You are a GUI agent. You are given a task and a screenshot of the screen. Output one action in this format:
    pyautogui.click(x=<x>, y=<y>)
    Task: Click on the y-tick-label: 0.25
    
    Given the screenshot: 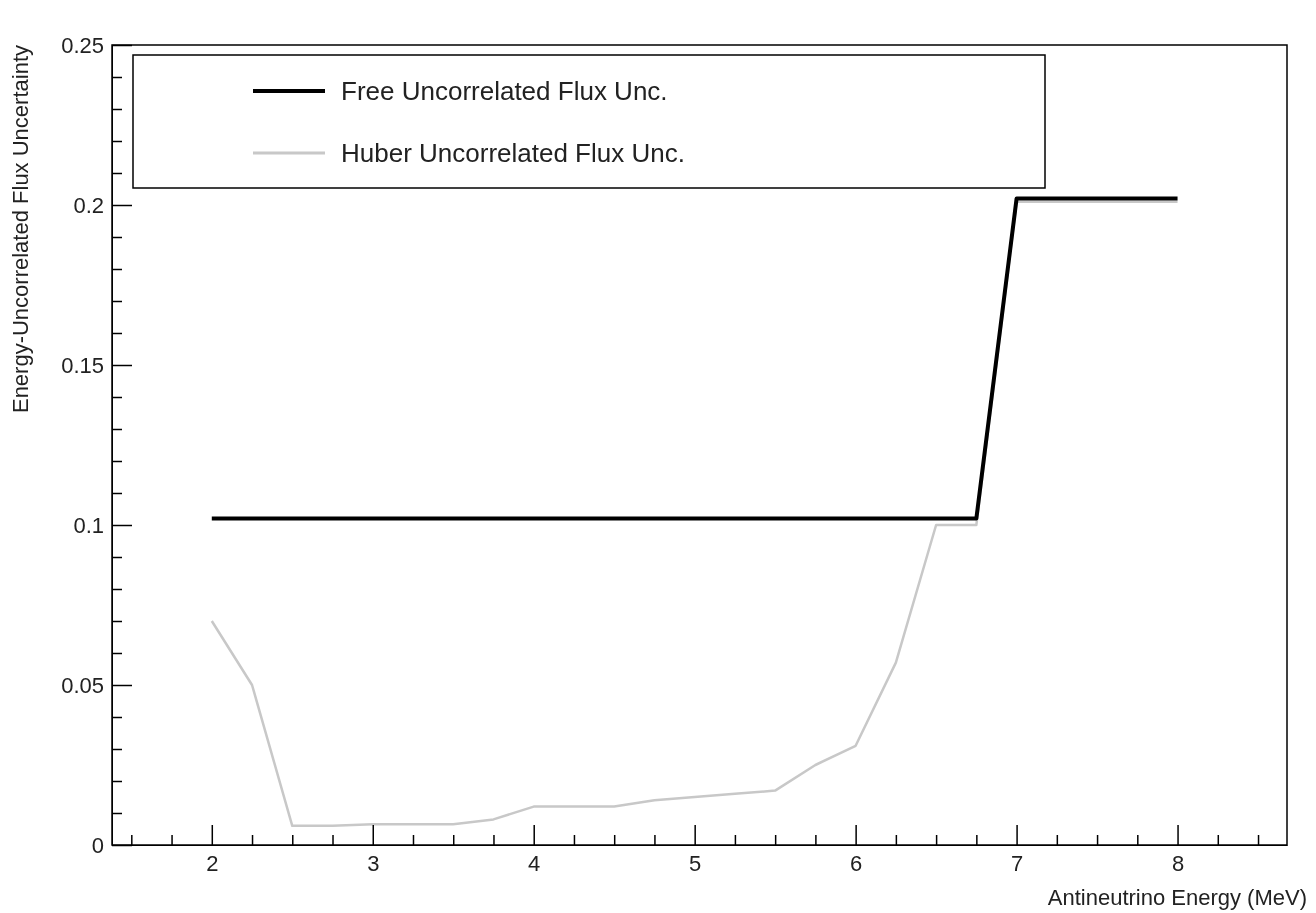 What is the action you would take?
    pyautogui.click(x=82, y=45)
    